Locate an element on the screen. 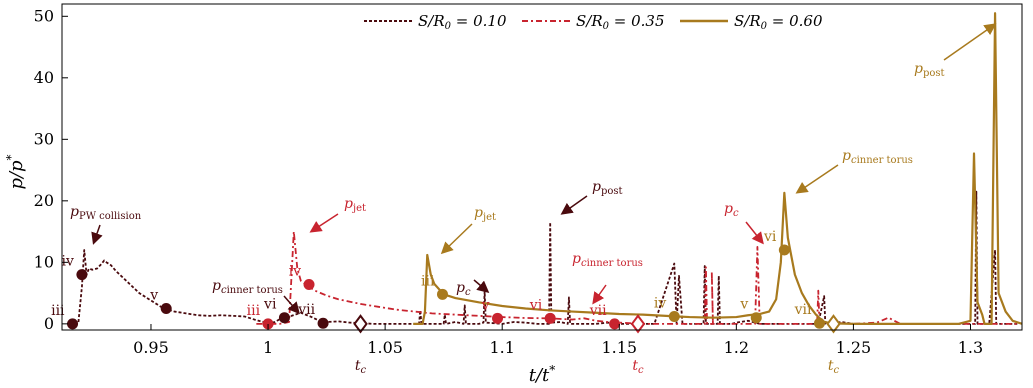 Image resolution: width=1033 pixels, height=388 pixels. annotation-pc-red: pc is located at coordinates (731, 210).